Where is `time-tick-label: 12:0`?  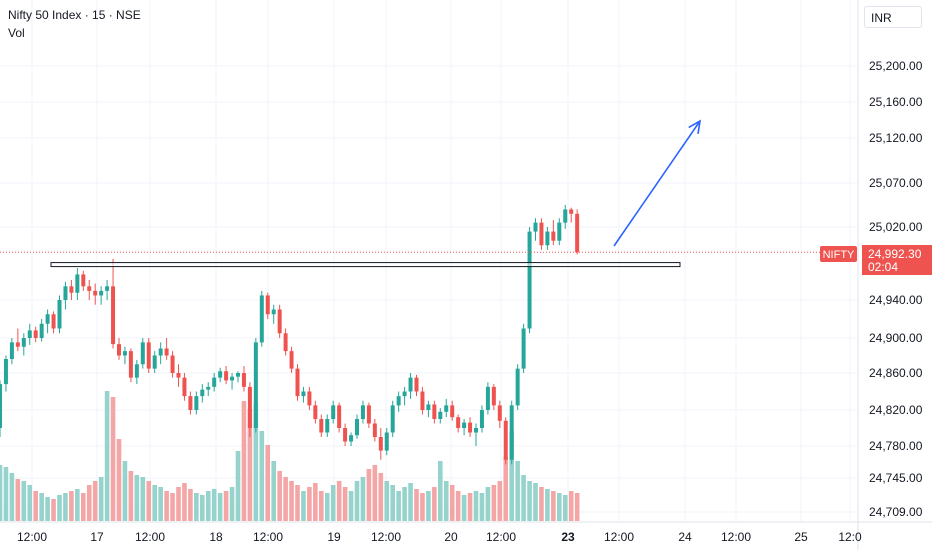 time-tick-label: 12:0 is located at coordinates (850, 537).